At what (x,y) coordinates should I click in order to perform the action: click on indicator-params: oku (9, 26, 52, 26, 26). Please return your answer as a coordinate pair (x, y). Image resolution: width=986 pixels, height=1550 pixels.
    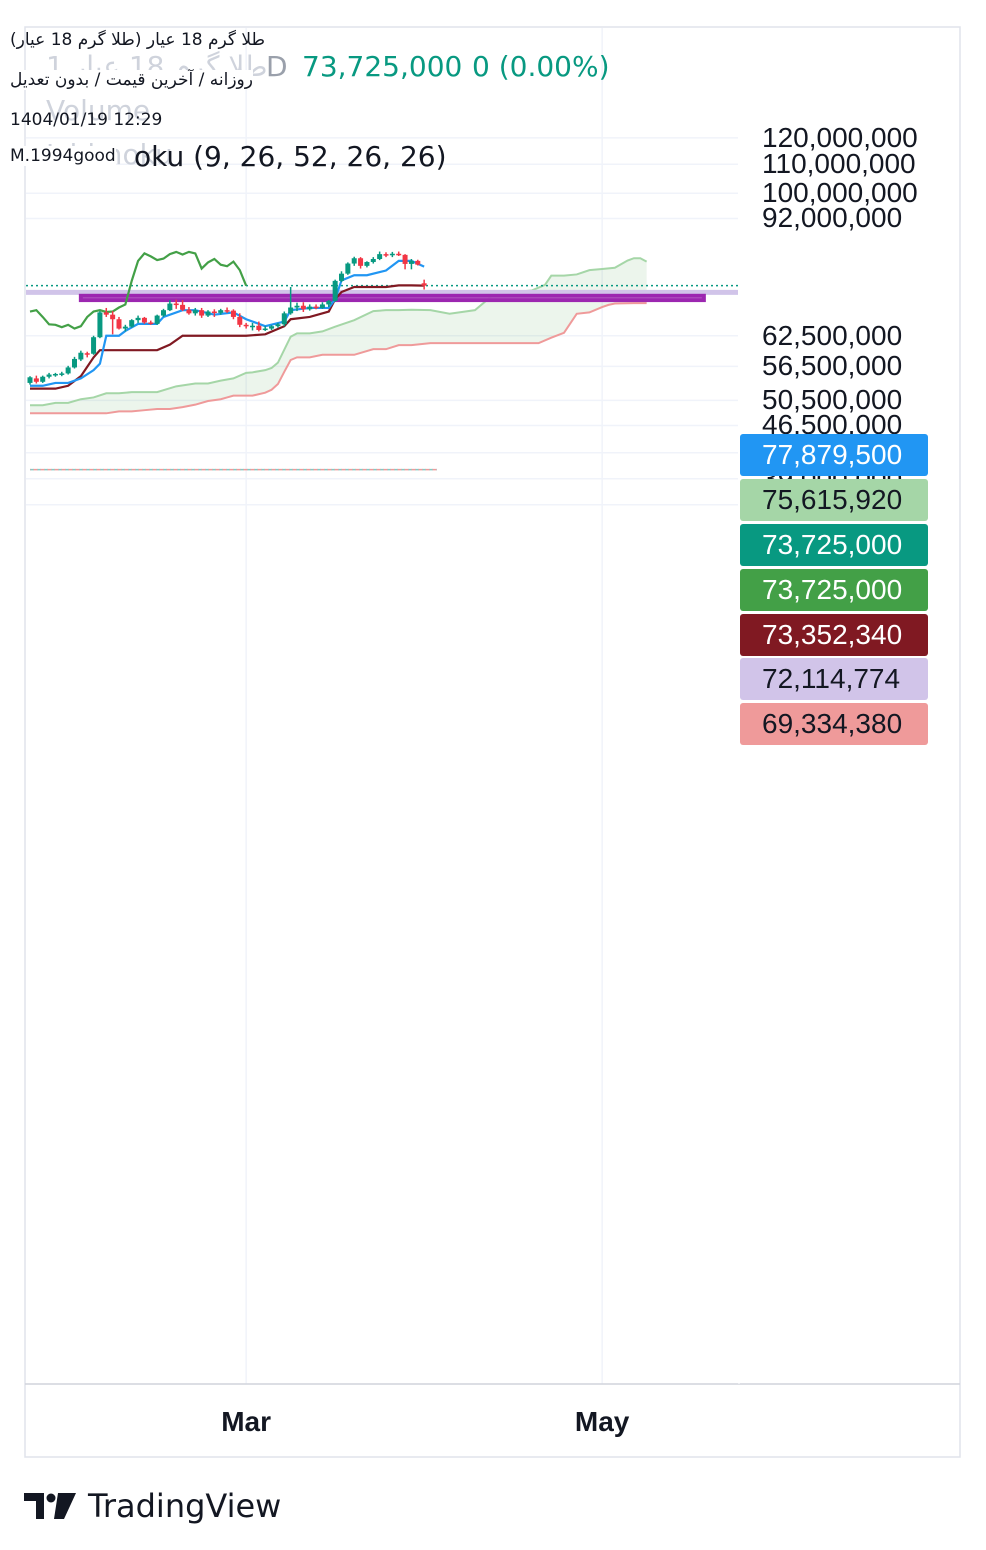
    Looking at the image, I should click on (290, 156).